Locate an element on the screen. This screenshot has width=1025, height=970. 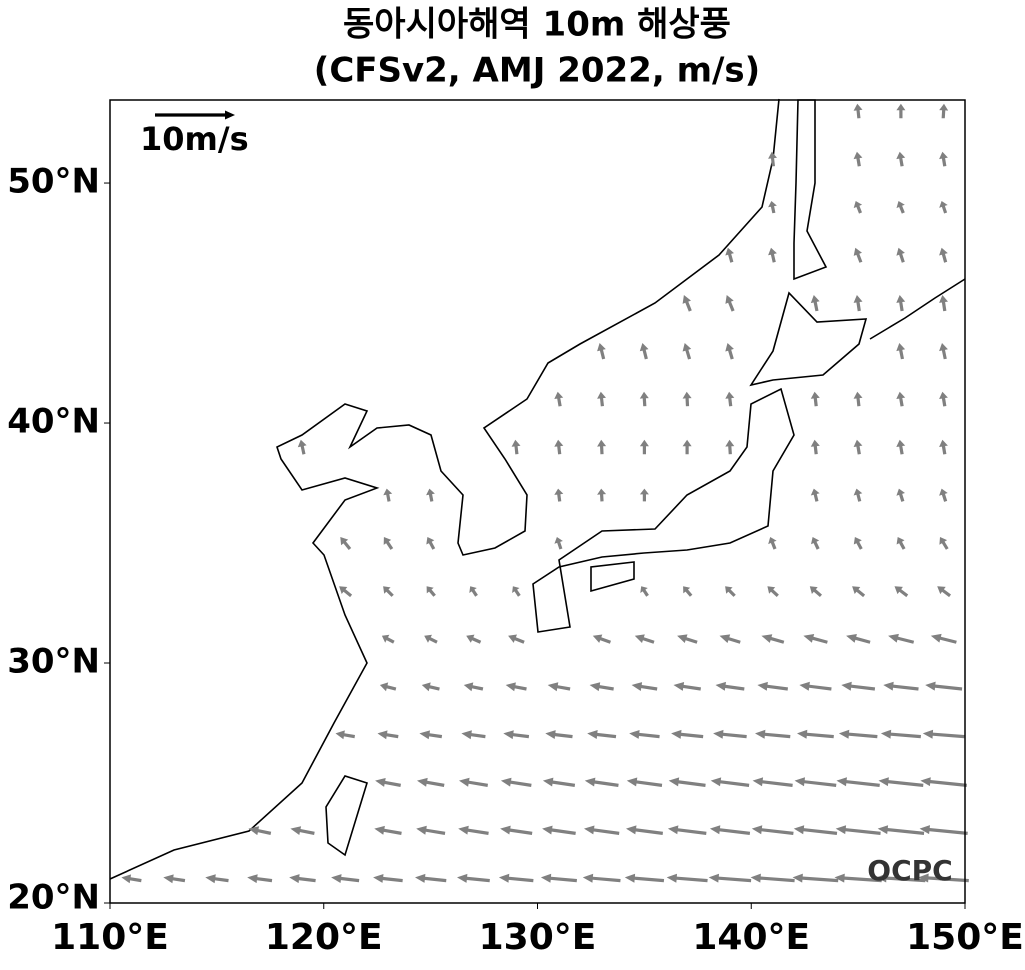
x-tick-label: 110°E is located at coordinates (110, 937).